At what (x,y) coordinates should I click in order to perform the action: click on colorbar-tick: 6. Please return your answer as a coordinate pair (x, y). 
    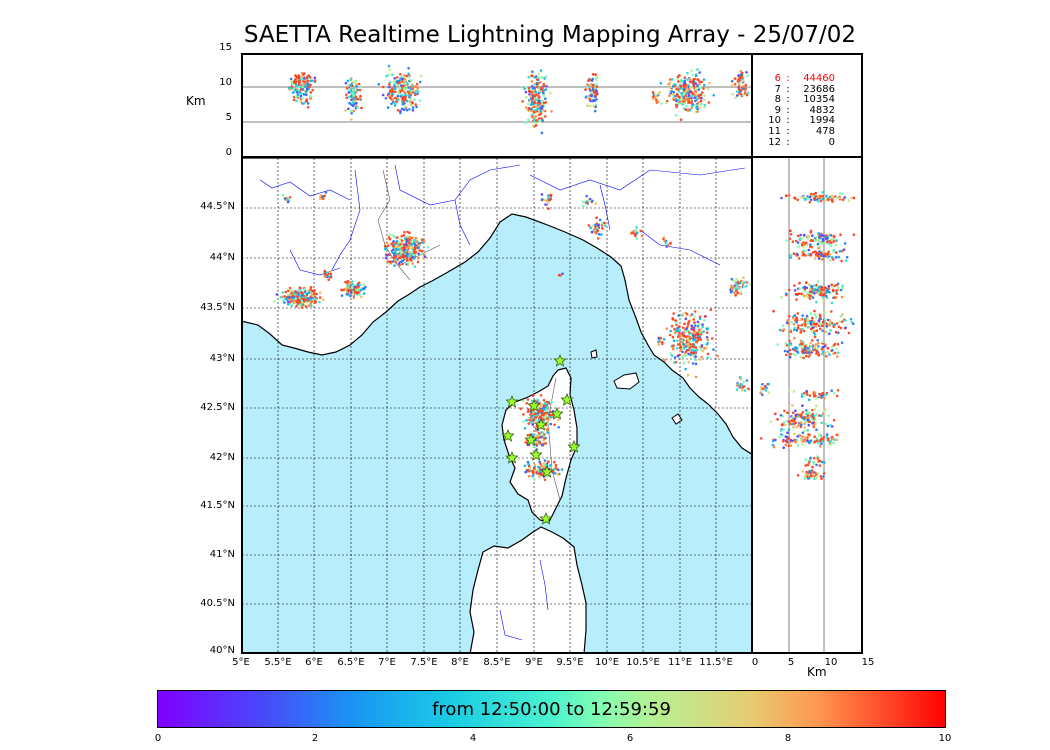
    Looking at the image, I should click on (630, 738).